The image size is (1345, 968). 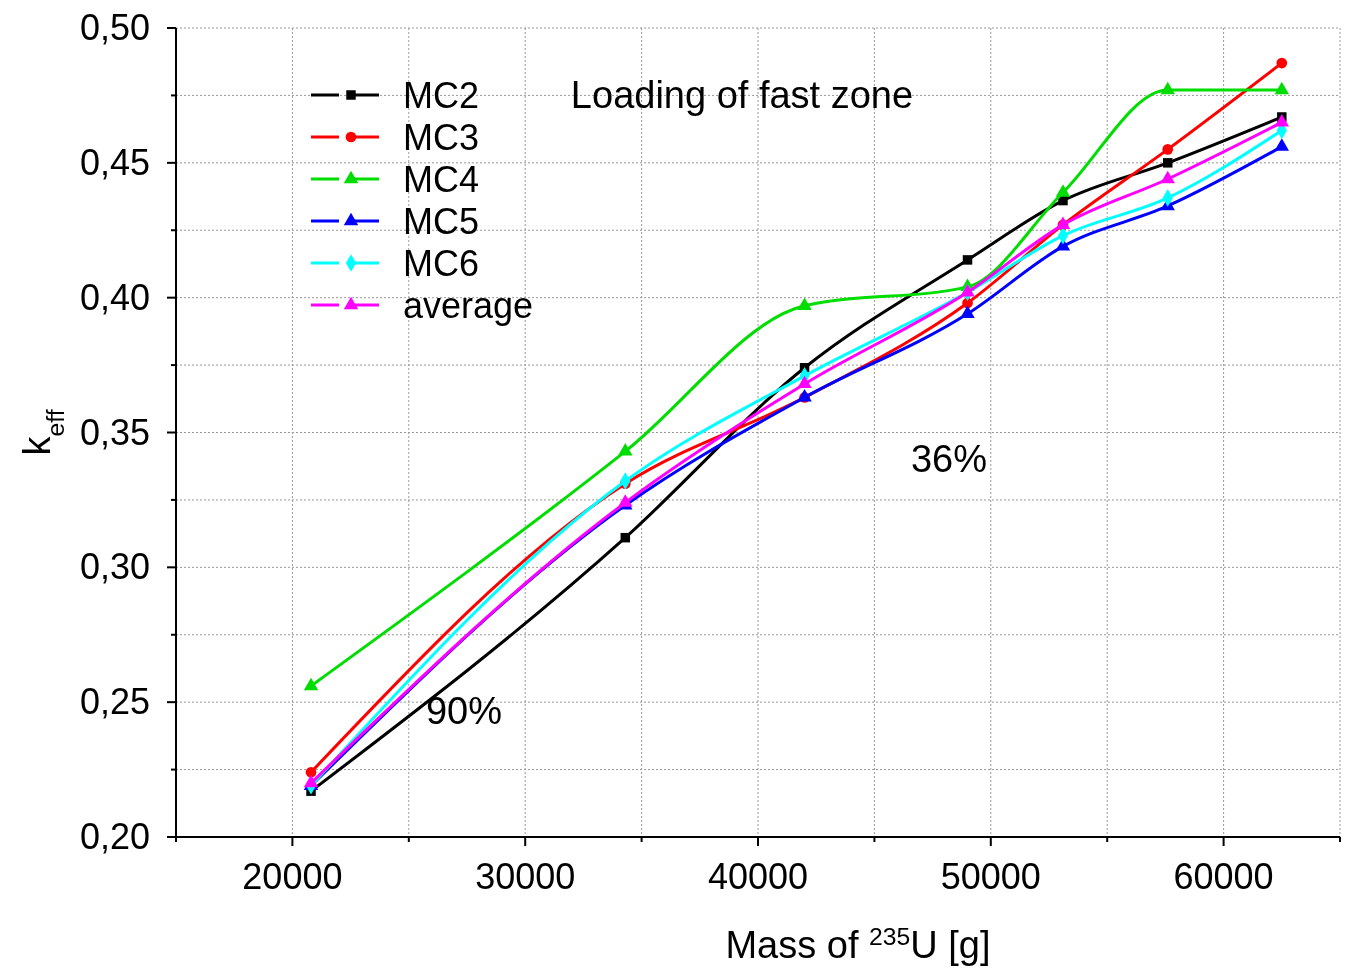 What do you see at coordinates (441, 263) in the screenshot?
I see `legend-label: MC6` at bounding box center [441, 263].